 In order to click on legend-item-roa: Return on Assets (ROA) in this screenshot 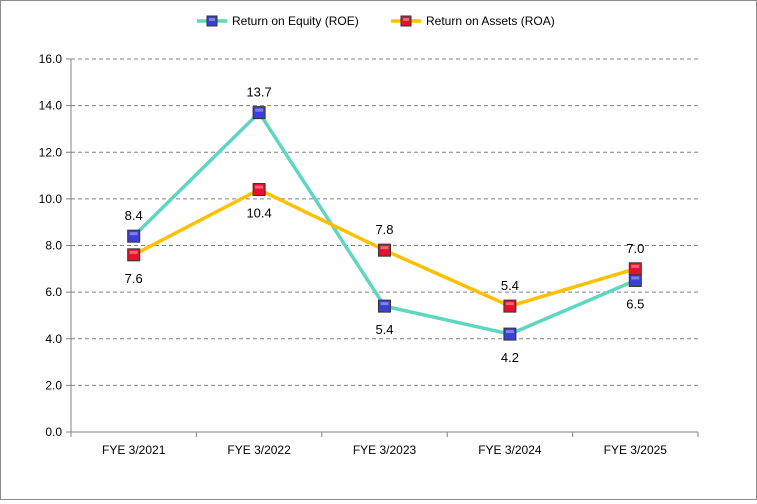, I will do `click(473, 21)`.